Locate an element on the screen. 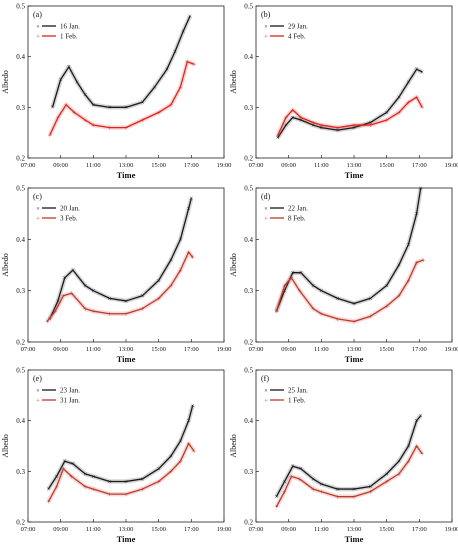  x-tick-label: 07:00 is located at coordinates (256, 529).